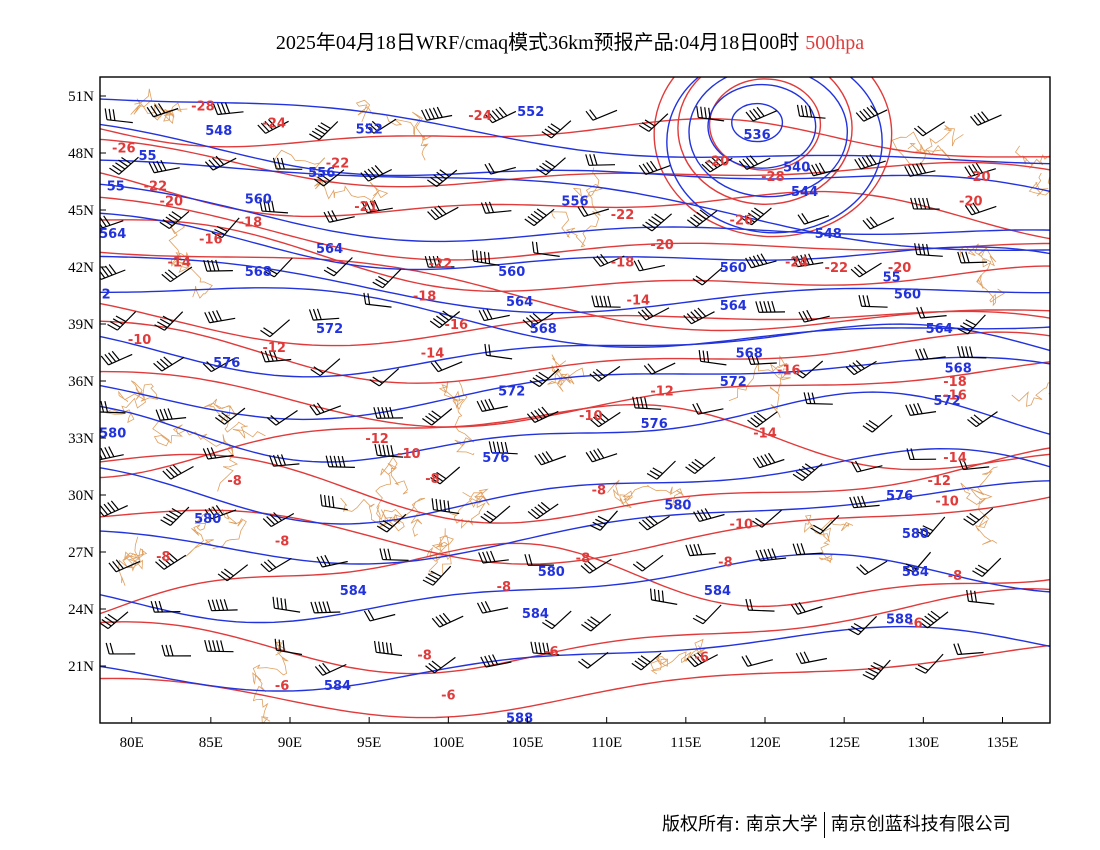 The height and width of the screenshot is (850, 1100). Describe the element at coordinates (844, 743) in the screenshot. I see `lon-tick-label: 125E` at that location.